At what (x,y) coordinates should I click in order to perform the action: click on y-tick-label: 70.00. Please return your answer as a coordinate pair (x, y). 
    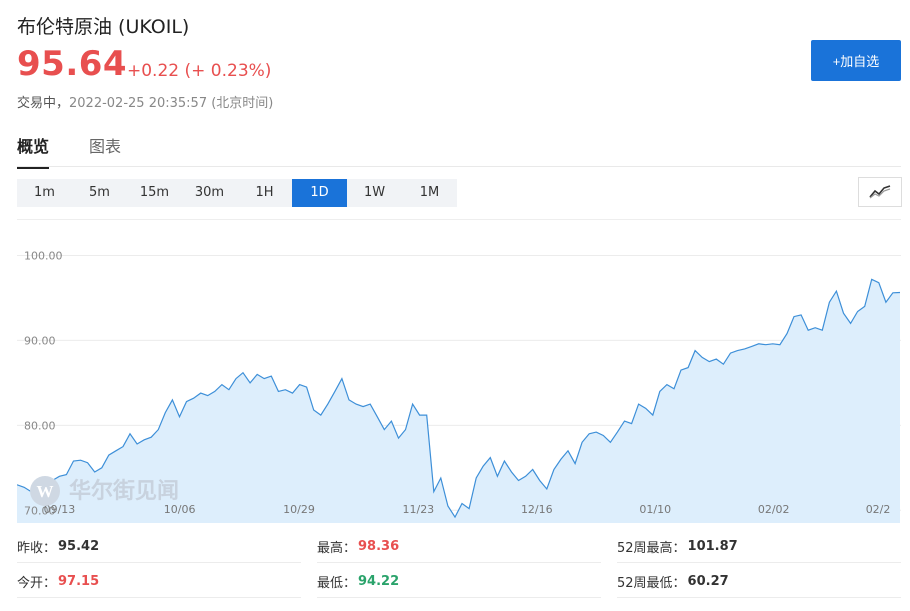
    Looking at the image, I should click on (40, 510).